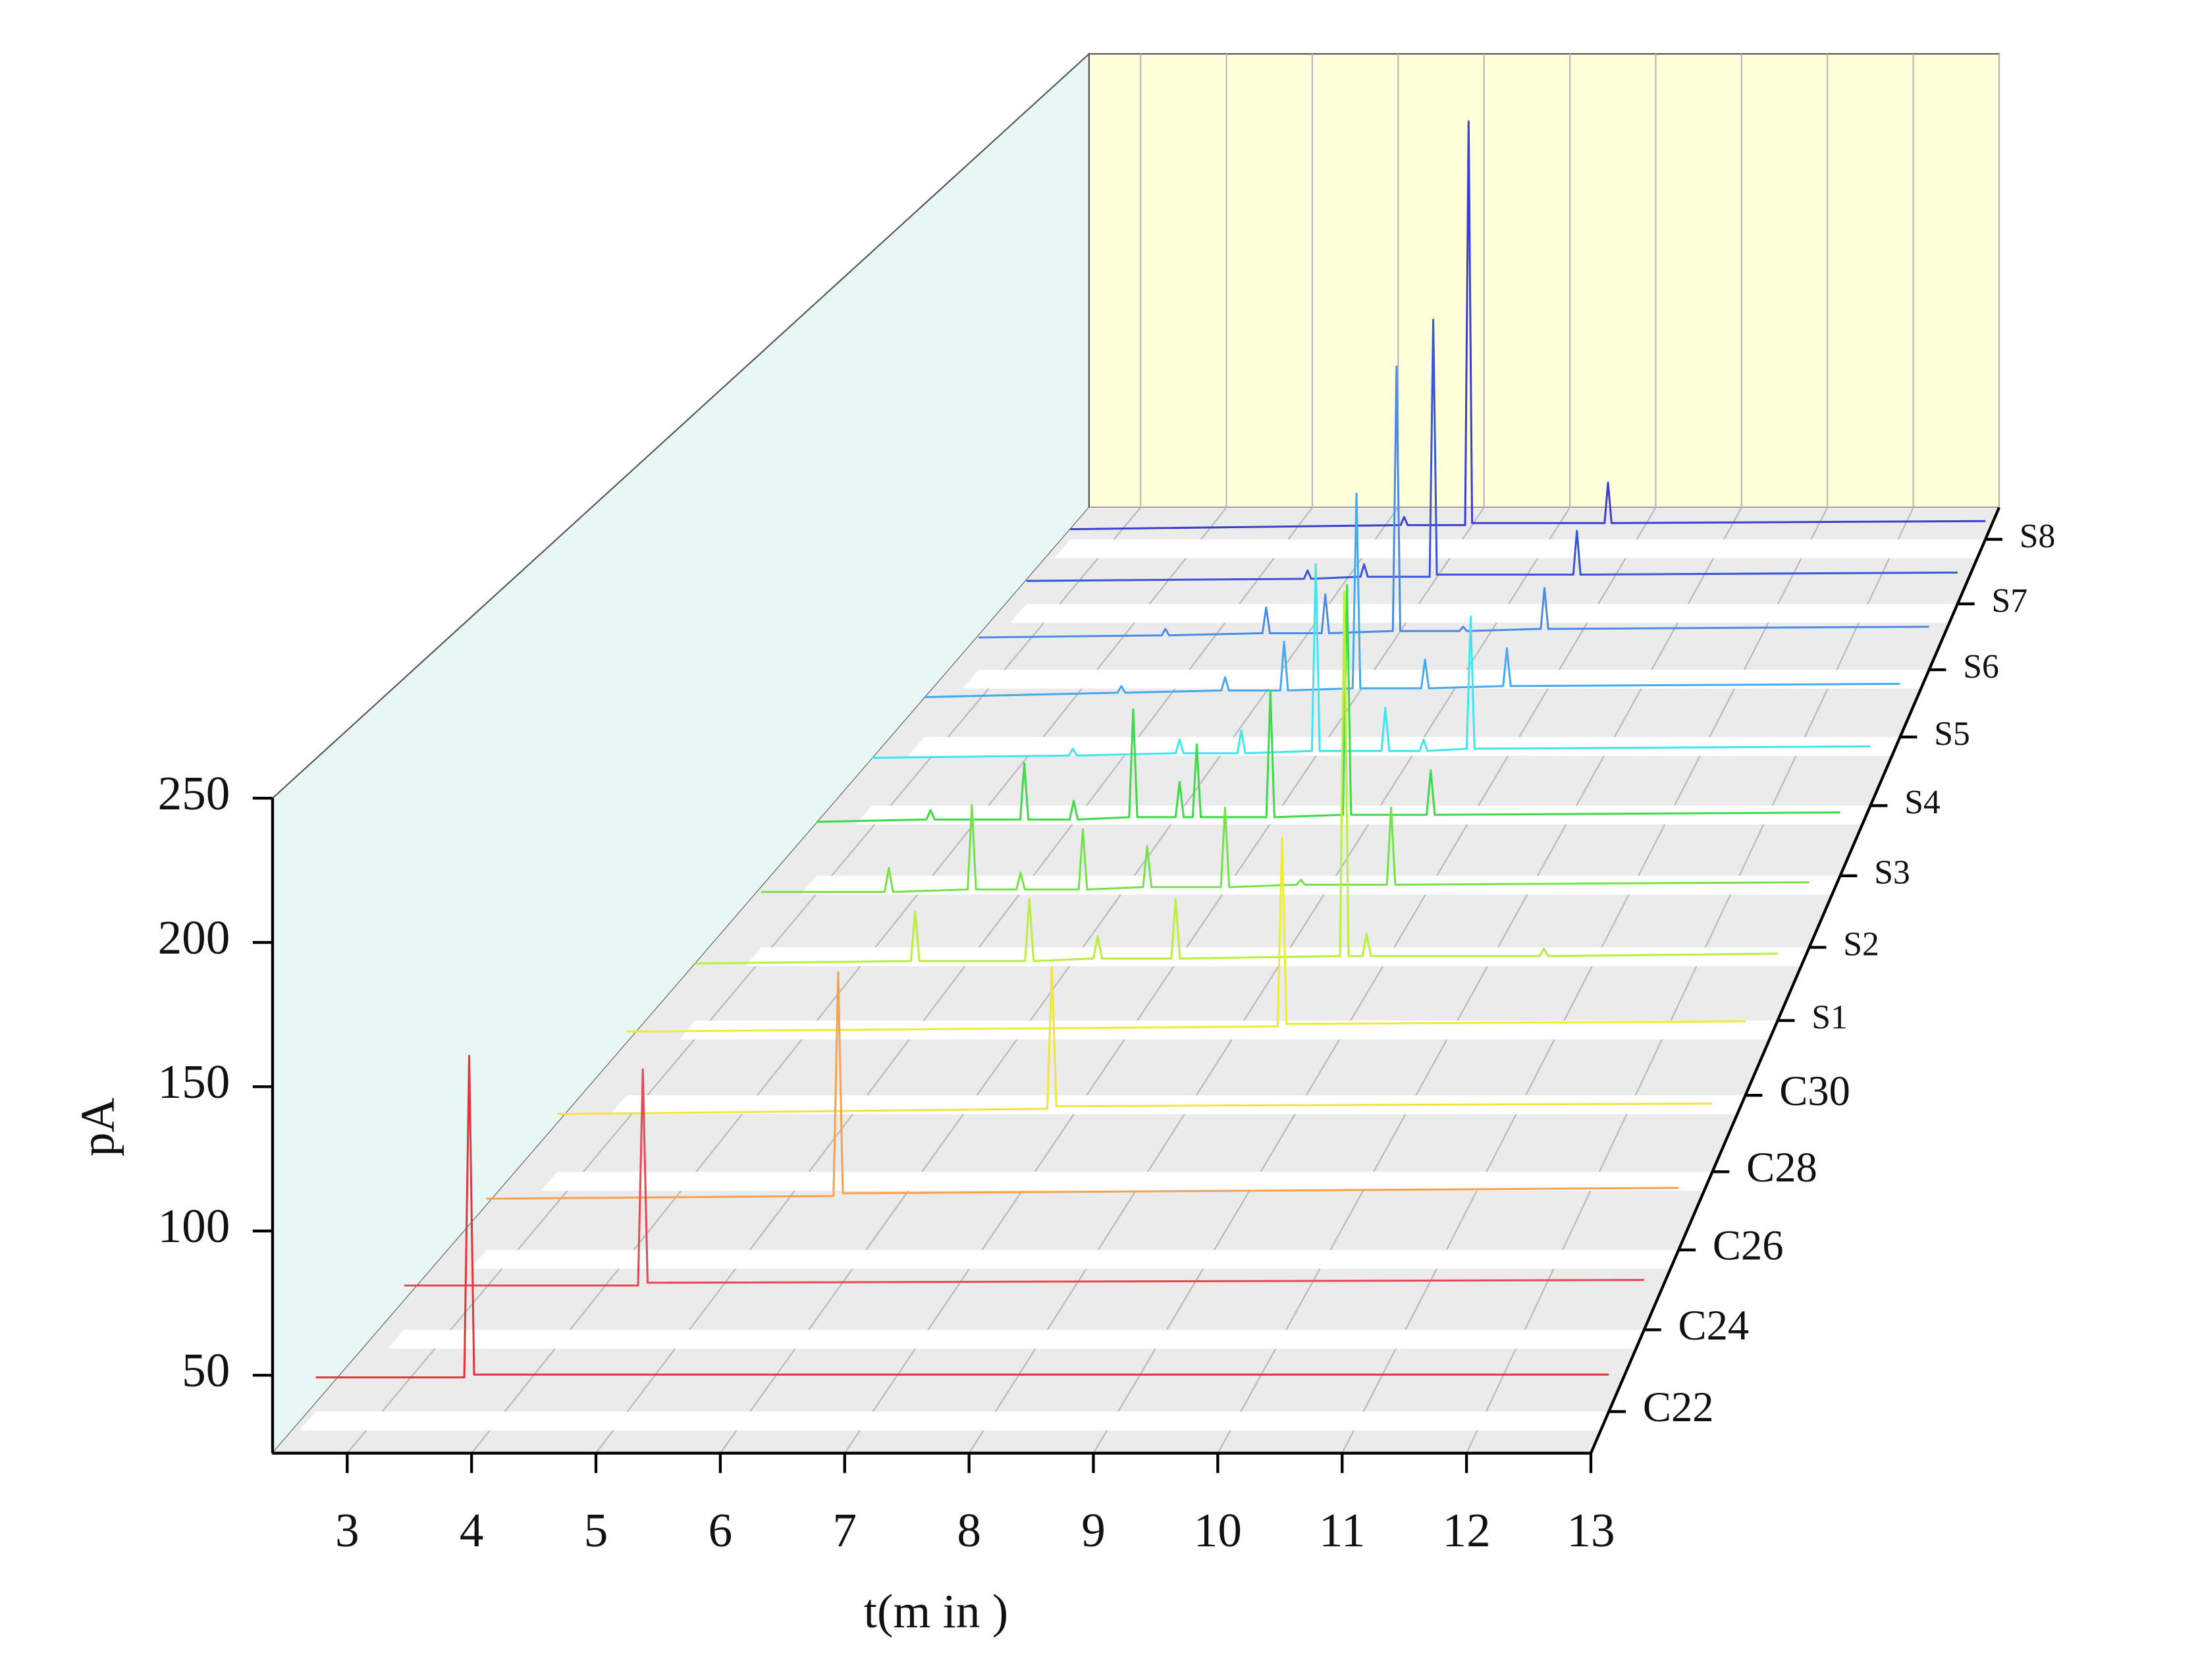  I want to click on y-tick-label: 100, so click(194, 1226).